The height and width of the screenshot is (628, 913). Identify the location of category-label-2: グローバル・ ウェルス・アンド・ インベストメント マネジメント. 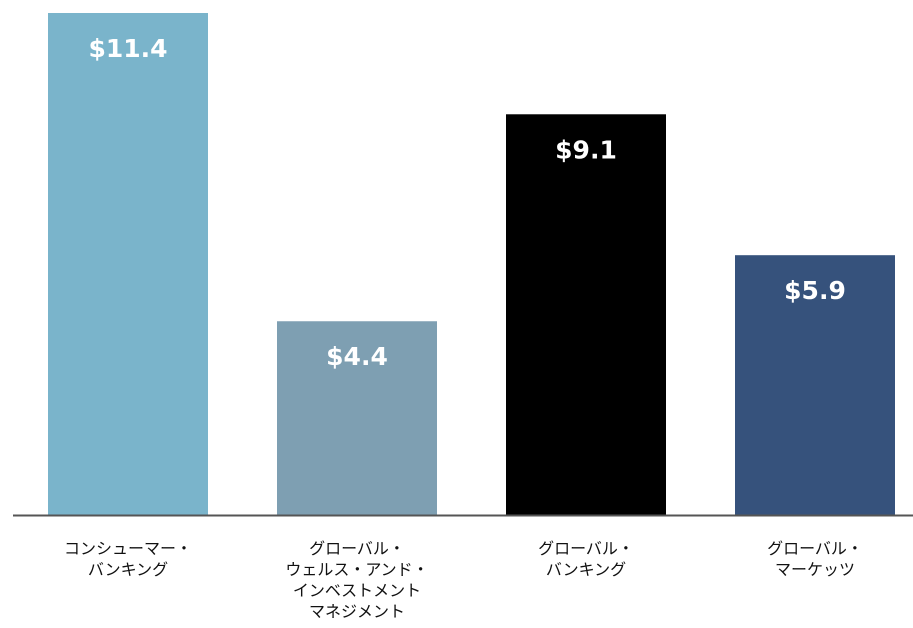
(357, 580).